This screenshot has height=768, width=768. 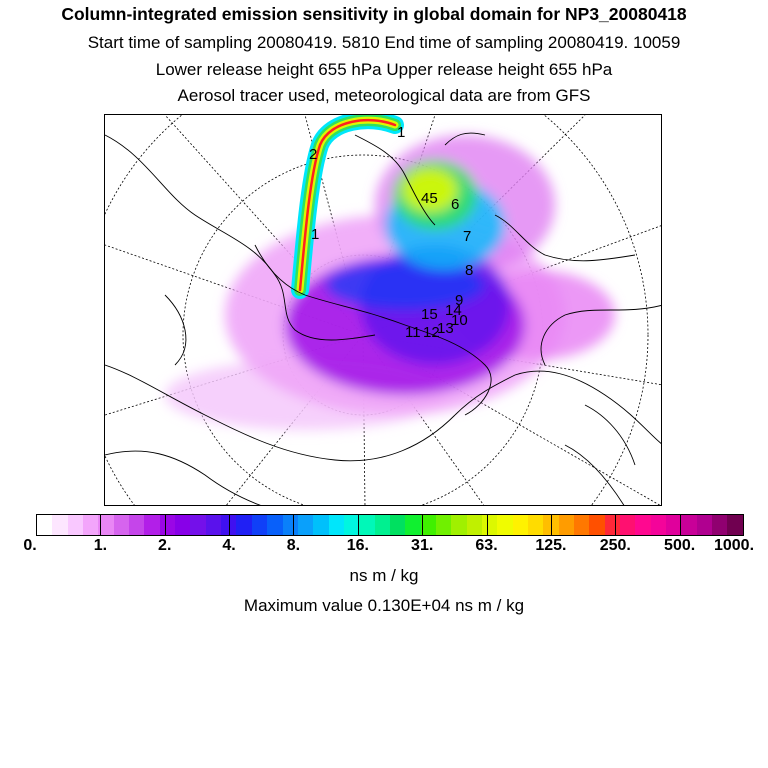 What do you see at coordinates (413, 332) in the screenshot?
I see `traj-label-11: 11` at bounding box center [413, 332].